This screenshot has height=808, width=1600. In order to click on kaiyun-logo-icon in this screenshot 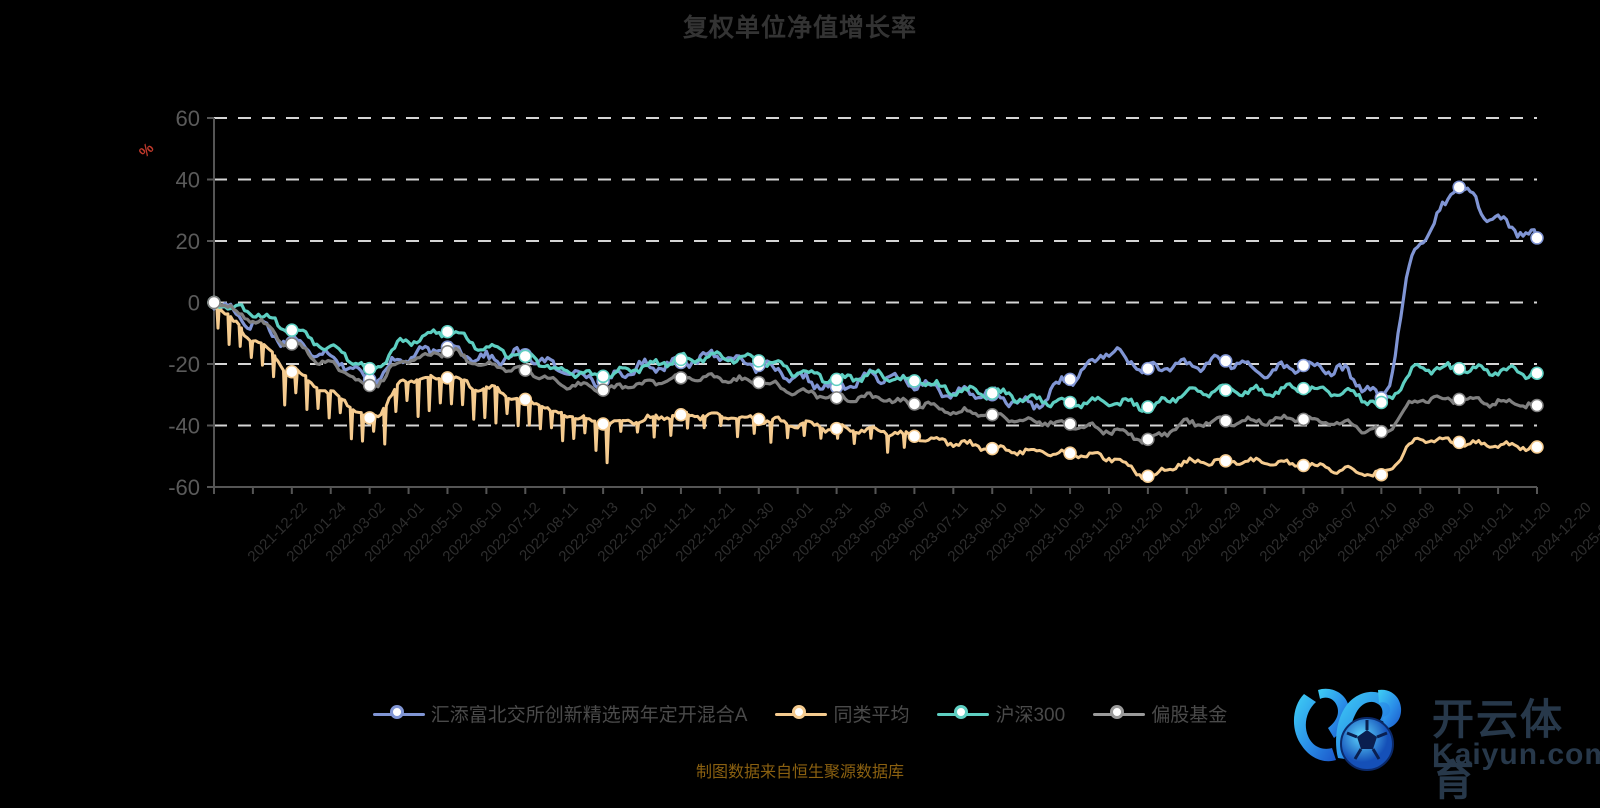, I will do `click(1347, 729)`.